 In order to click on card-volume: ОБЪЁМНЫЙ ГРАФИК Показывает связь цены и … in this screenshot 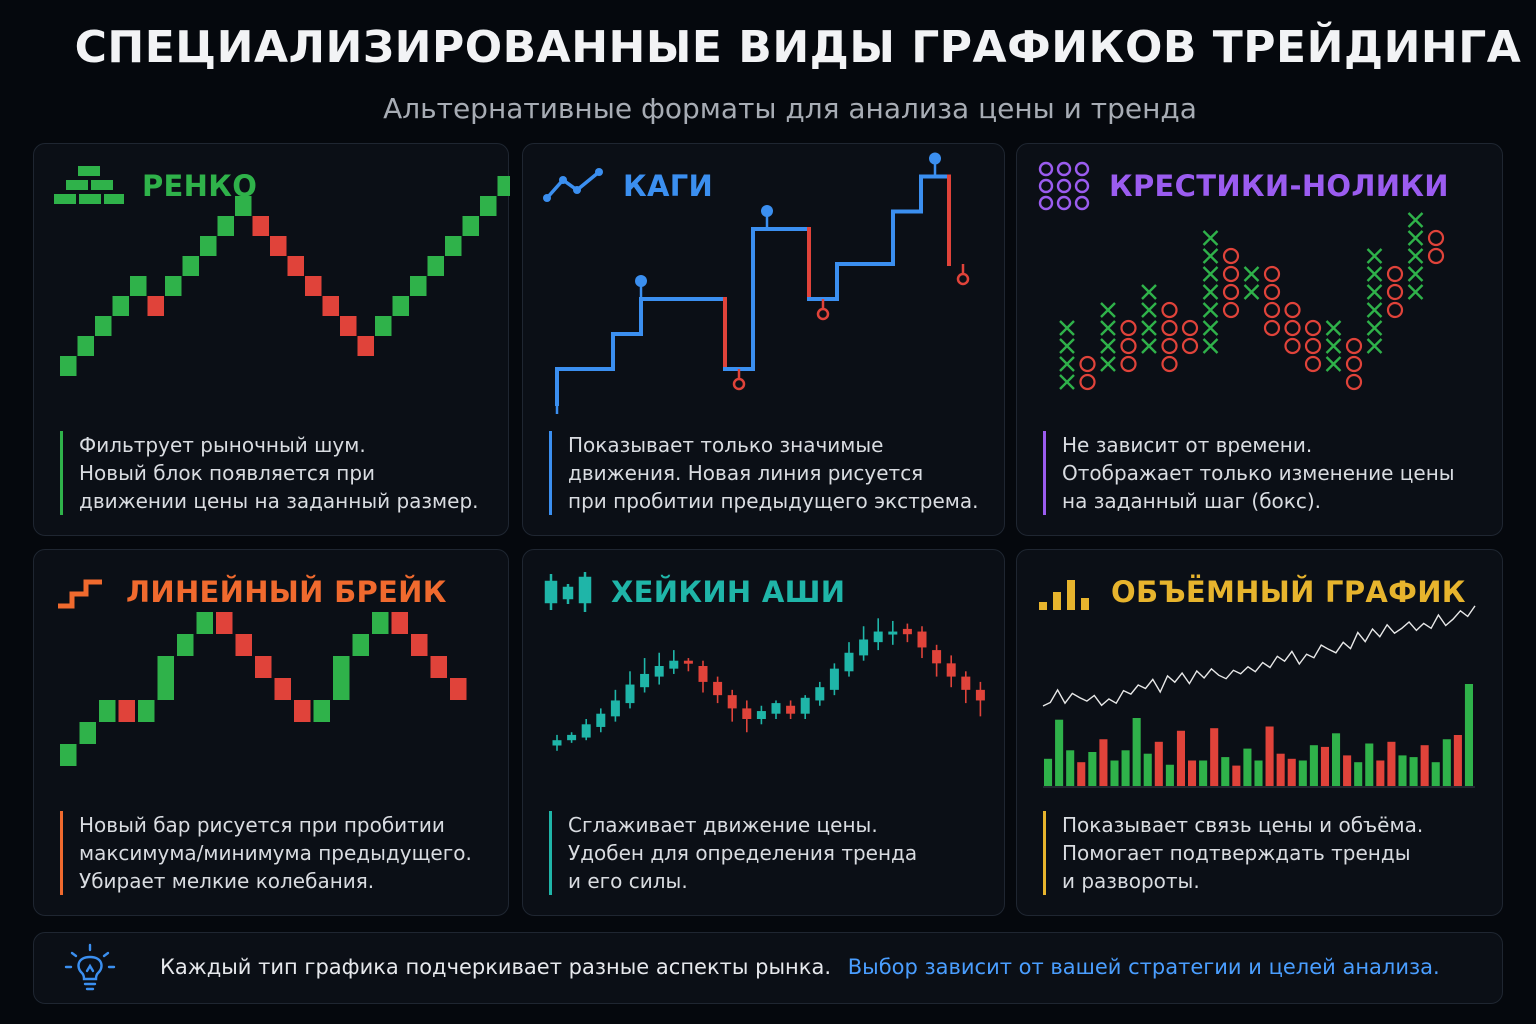, I will do `click(1259, 732)`.